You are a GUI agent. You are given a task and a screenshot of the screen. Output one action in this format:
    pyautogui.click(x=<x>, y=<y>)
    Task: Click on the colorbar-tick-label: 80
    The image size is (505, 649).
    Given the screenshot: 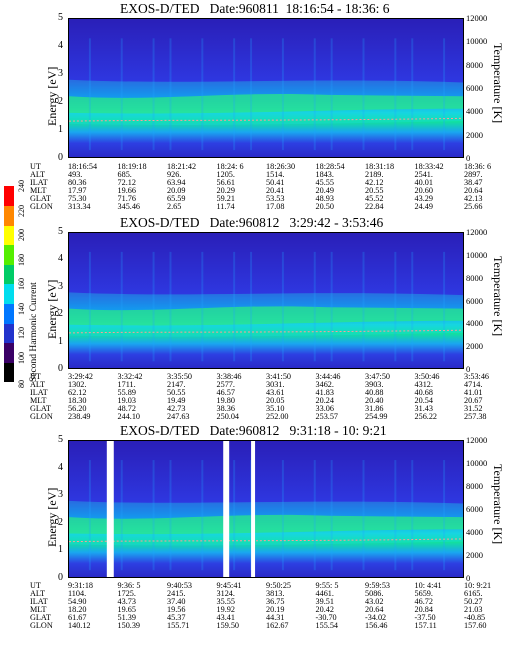 What is the action you would take?
    pyautogui.click(x=21, y=384)
    